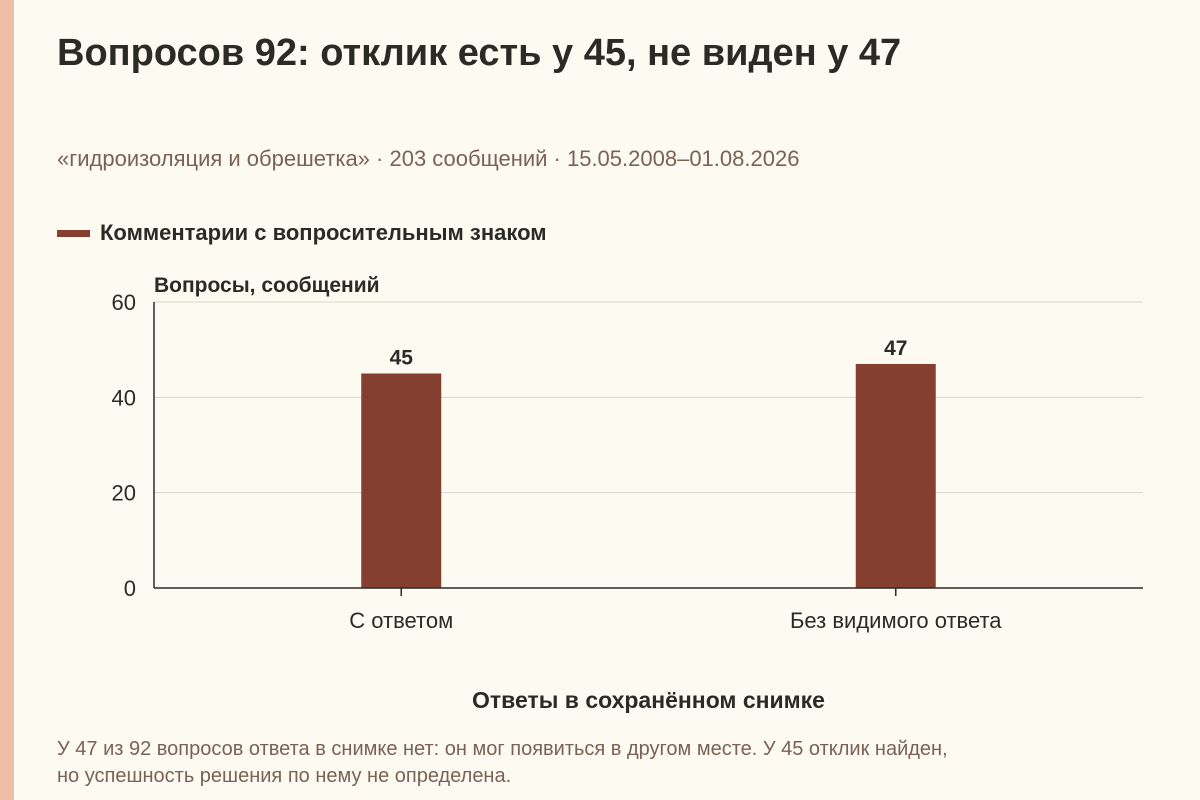 The height and width of the screenshot is (800, 1200). Describe the element at coordinates (124, 302) in the screenshot. I see `y-tick-label: 60` at that location.